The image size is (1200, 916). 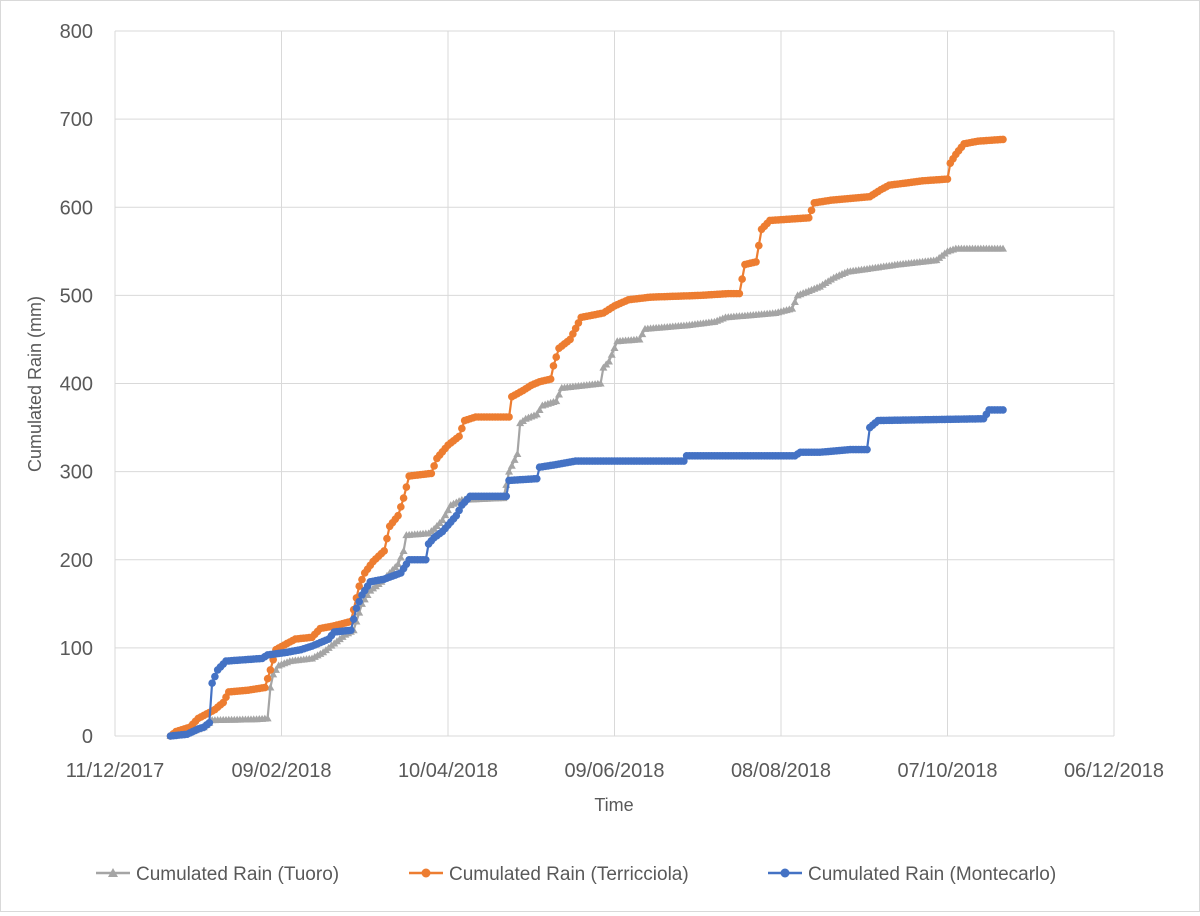 I want to click on x-axis-label: Time, so click(x=613, y=805).